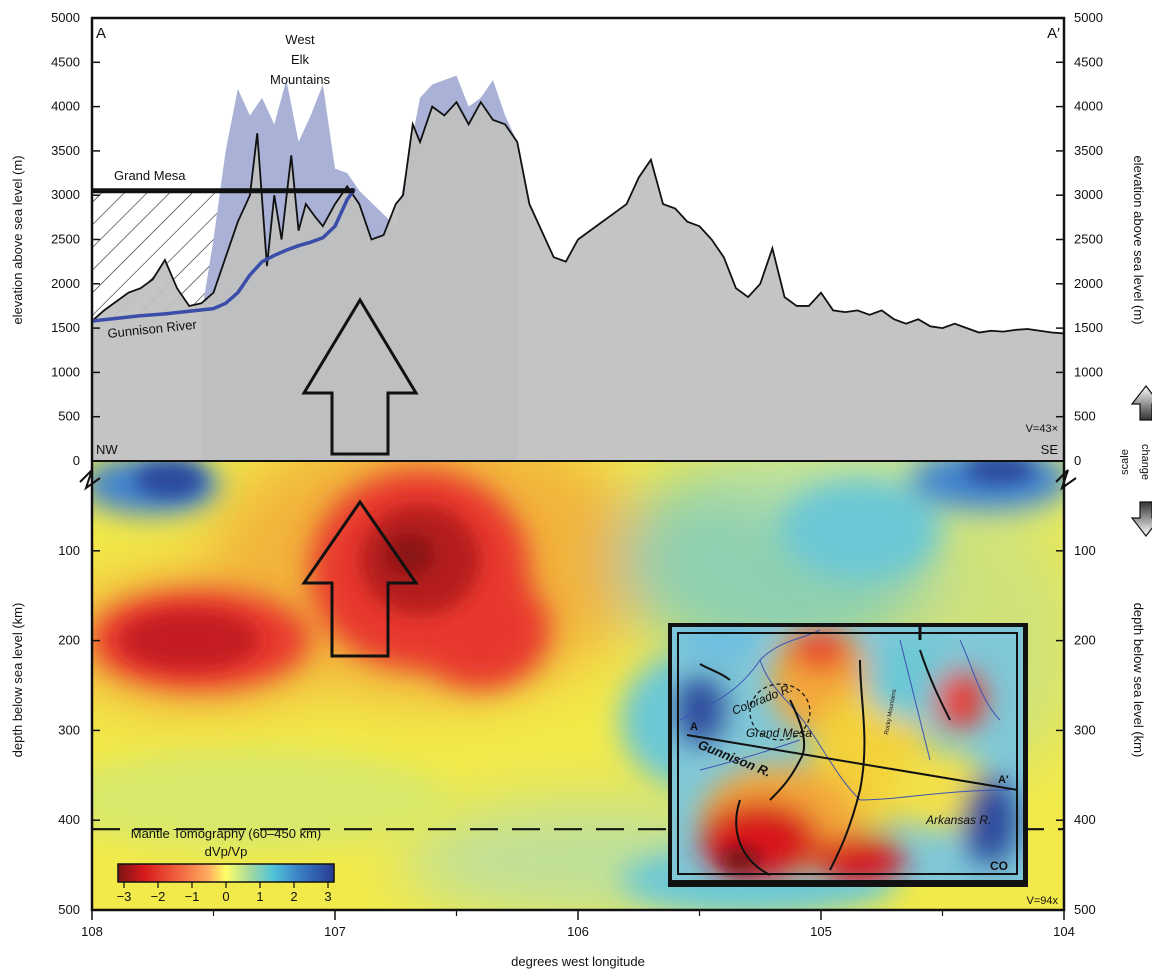 This screenshot has width=1152, height=974. What do you see at coordinates (65, 239) in the screenshot?
I see `y-tick-label-upper-left: 2500` at bounding box center [65, 239].